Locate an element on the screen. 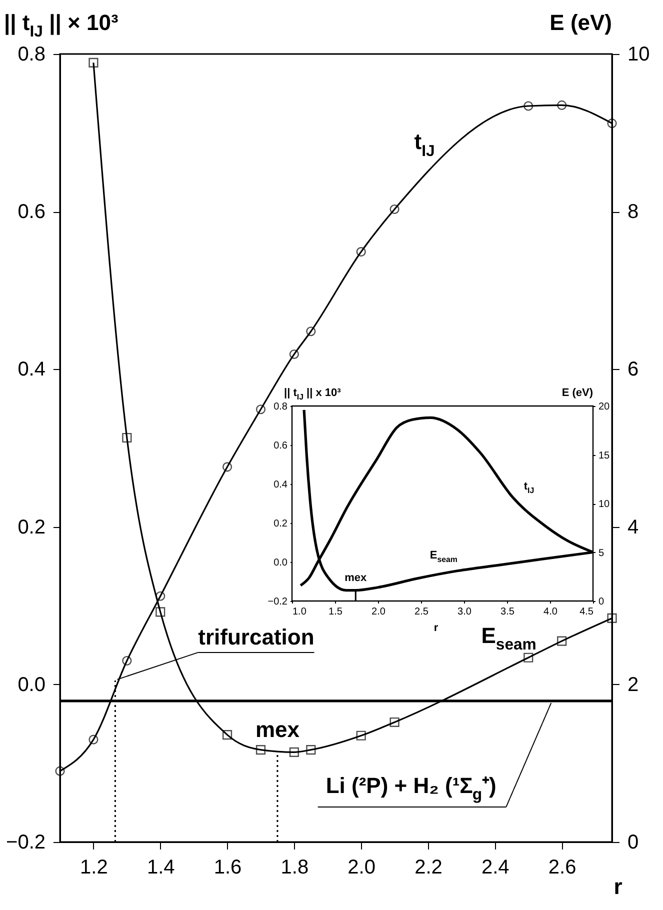  x-tick-label: 1.6 is located at coordinates (228, 867).